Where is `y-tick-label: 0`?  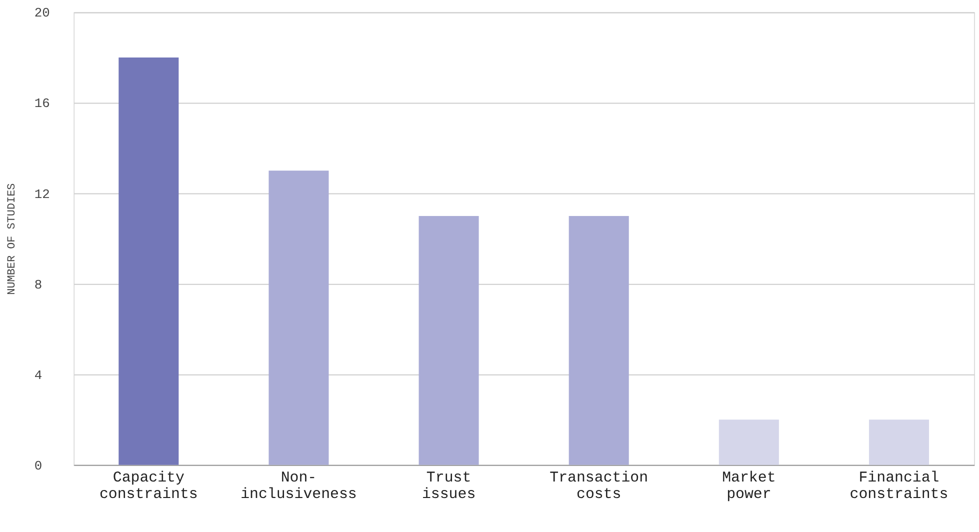
y-tick-label: 0 is located at coordinates (38, 466).